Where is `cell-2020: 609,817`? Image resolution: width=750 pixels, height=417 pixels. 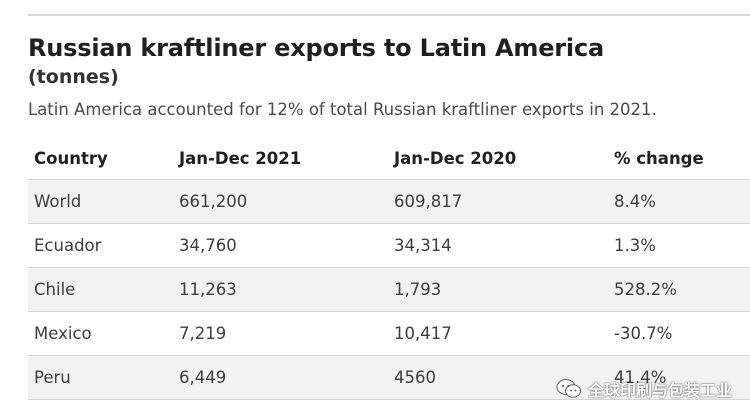 cell-2020: 609,817 is located at coordinates (428, 201).